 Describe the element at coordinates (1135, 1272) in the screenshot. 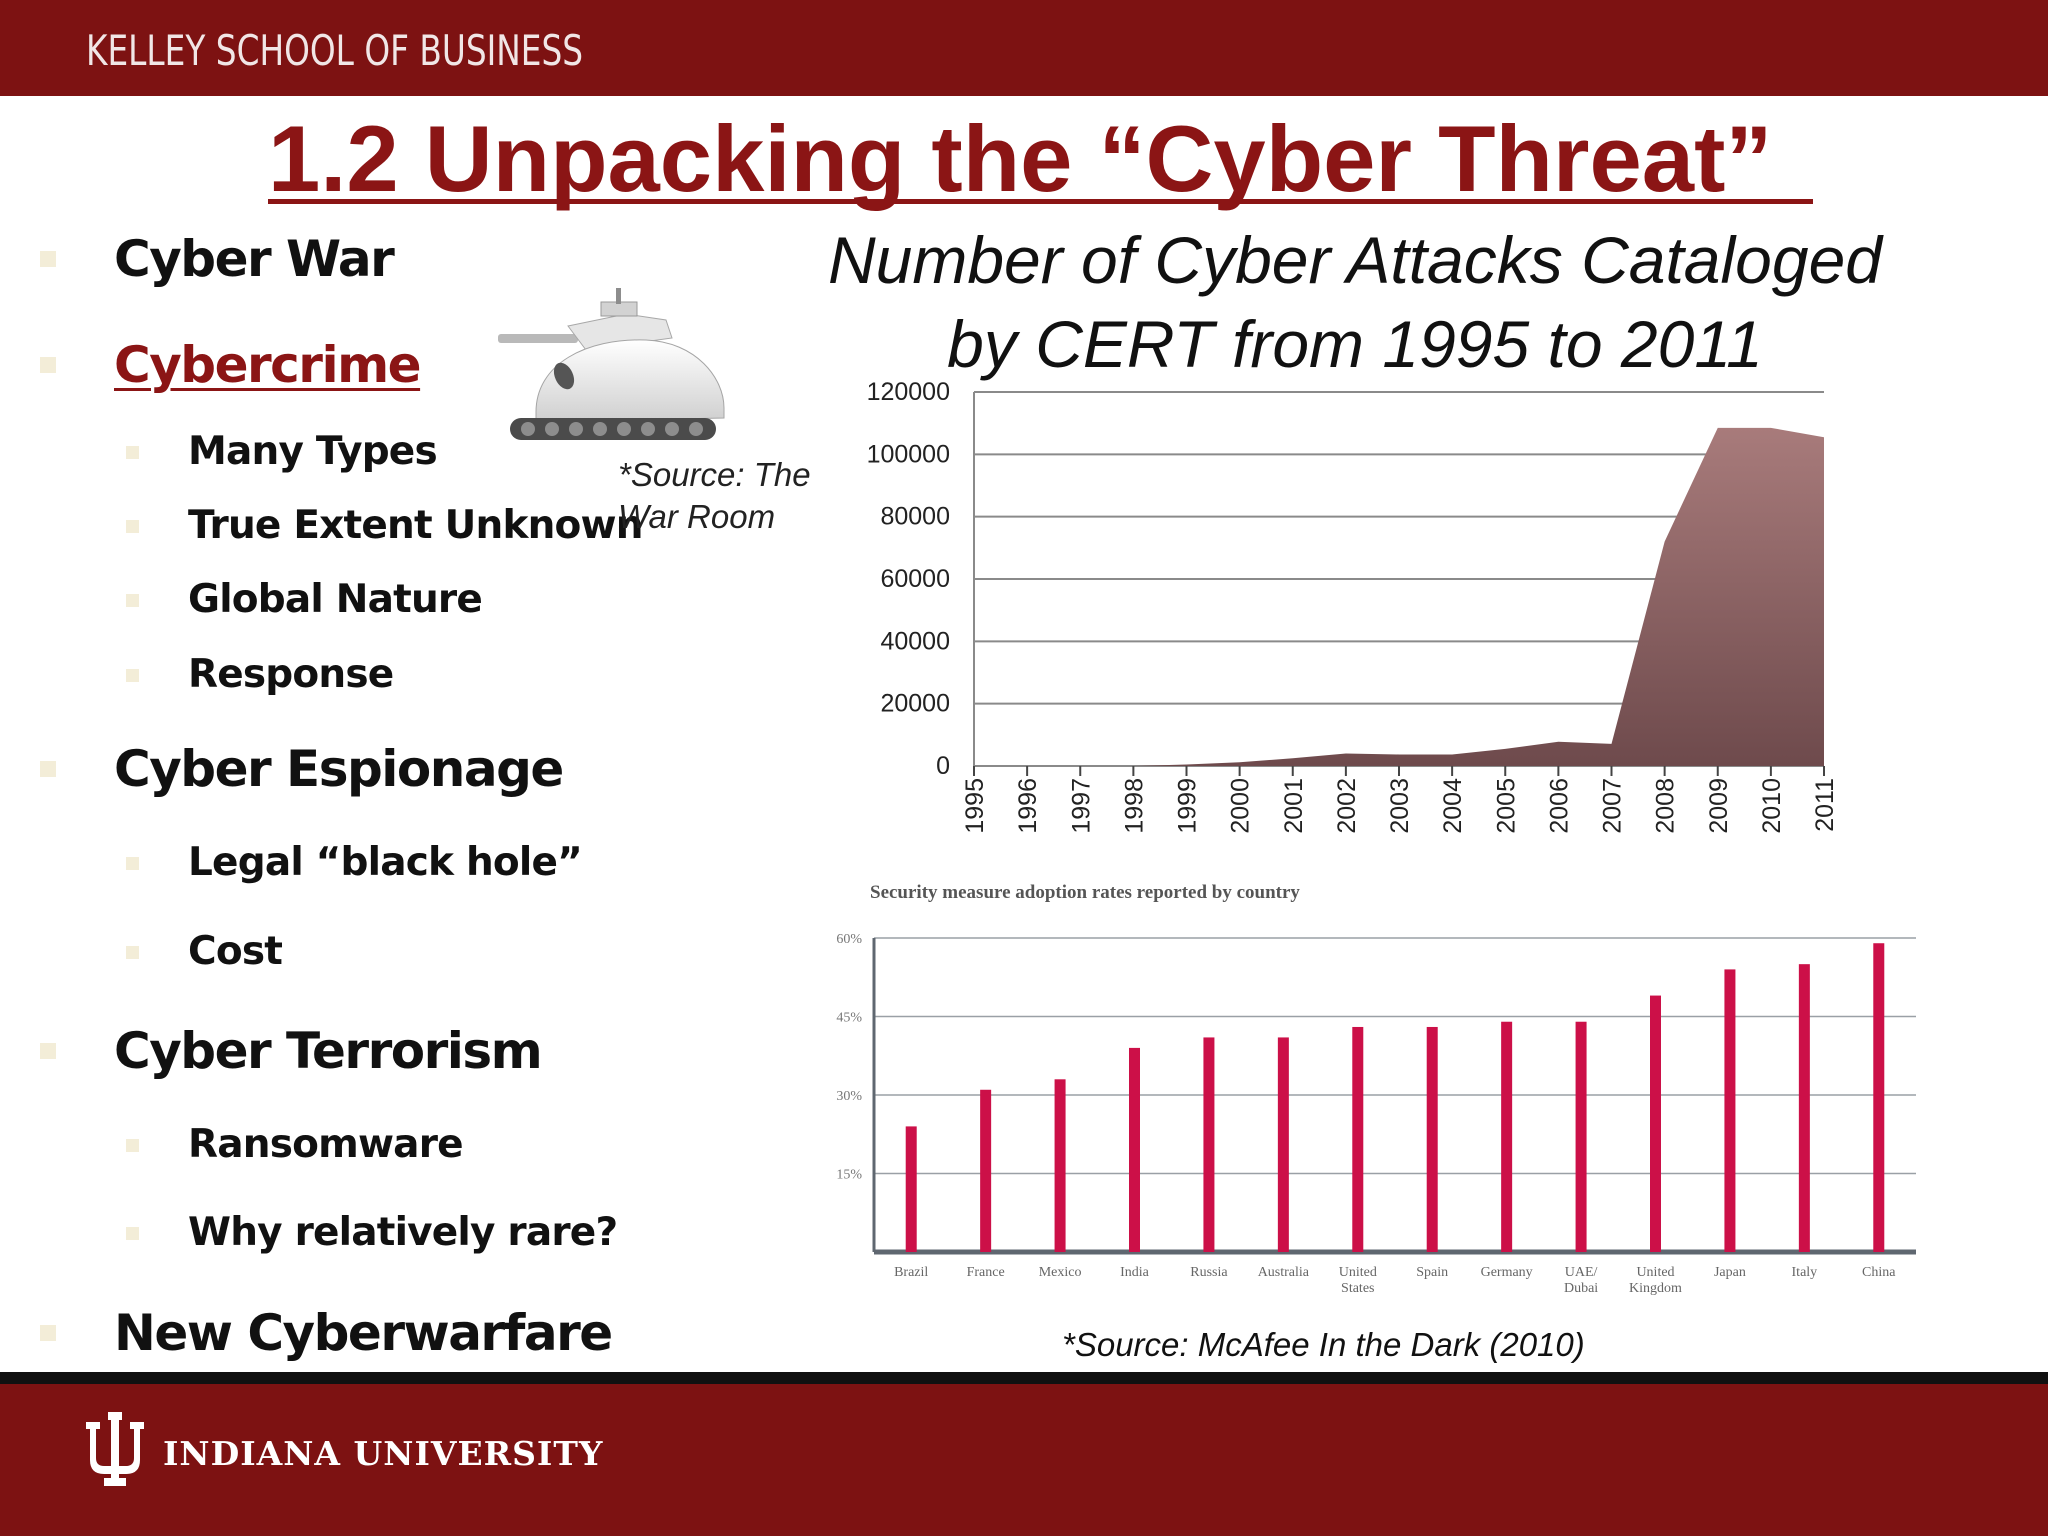

I see `x-category-label: India` at that location.